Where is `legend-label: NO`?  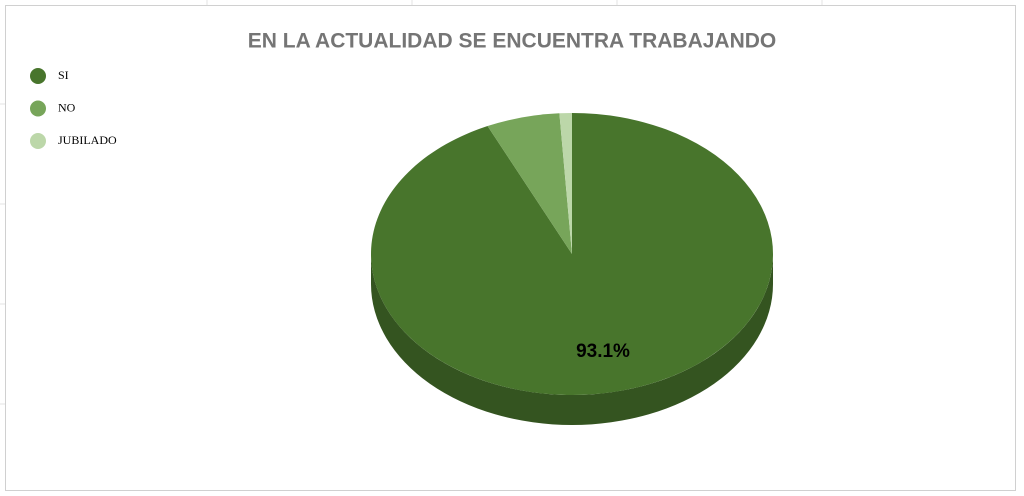
legend-label: NO is located at coordinates (67, 107).